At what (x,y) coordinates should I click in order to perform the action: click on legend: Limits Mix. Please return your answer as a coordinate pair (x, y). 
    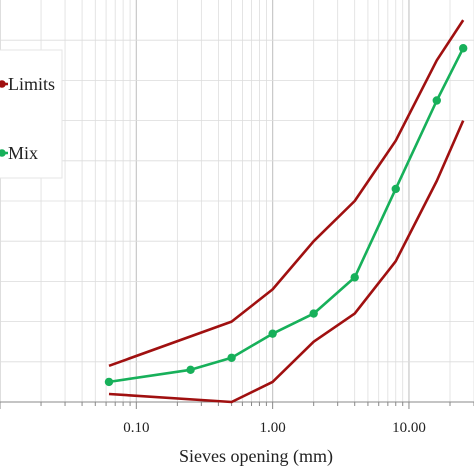
    Looking at the image, I should click on (31, 114).